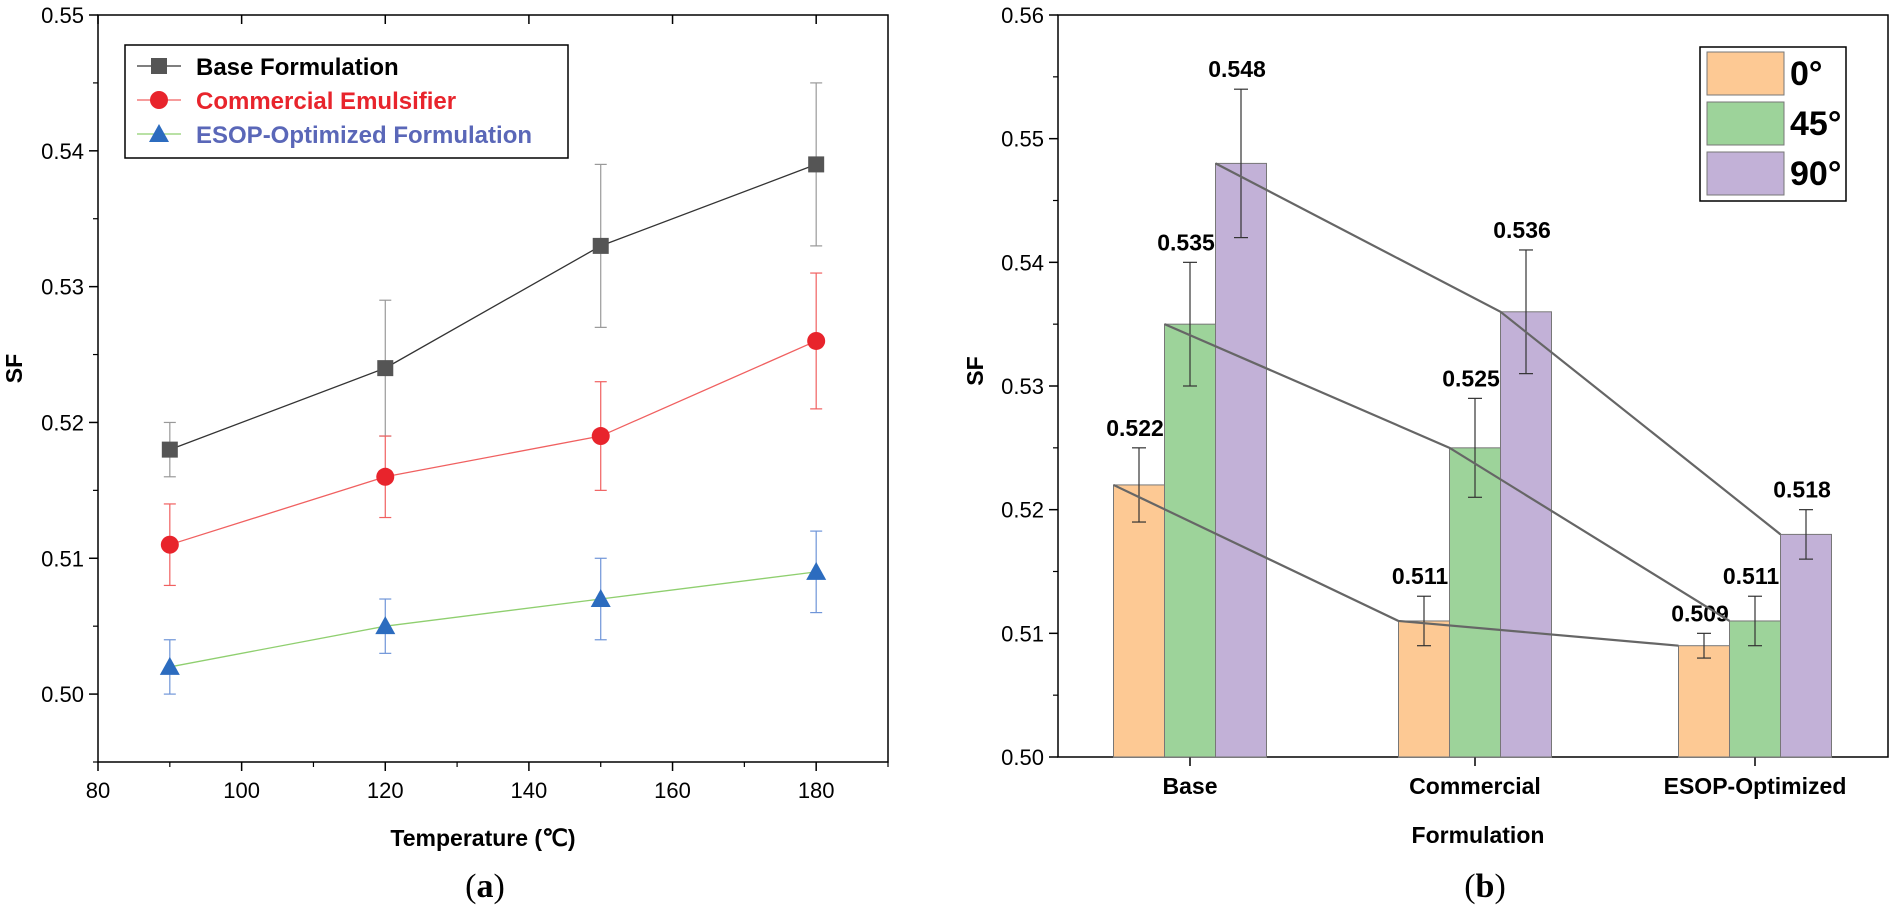  Describe the element at coordinates (1522, 230) in the screenshot. I see `data-label-b: 0.536` at that location.